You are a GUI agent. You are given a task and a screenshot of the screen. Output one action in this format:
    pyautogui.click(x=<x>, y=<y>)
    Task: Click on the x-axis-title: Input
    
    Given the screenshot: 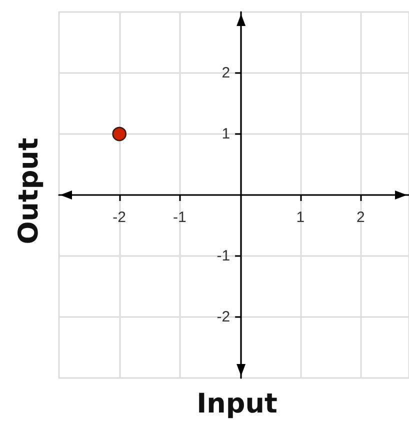 What is the action you would take?
    pyautogui.click(x=237, y=404)
    